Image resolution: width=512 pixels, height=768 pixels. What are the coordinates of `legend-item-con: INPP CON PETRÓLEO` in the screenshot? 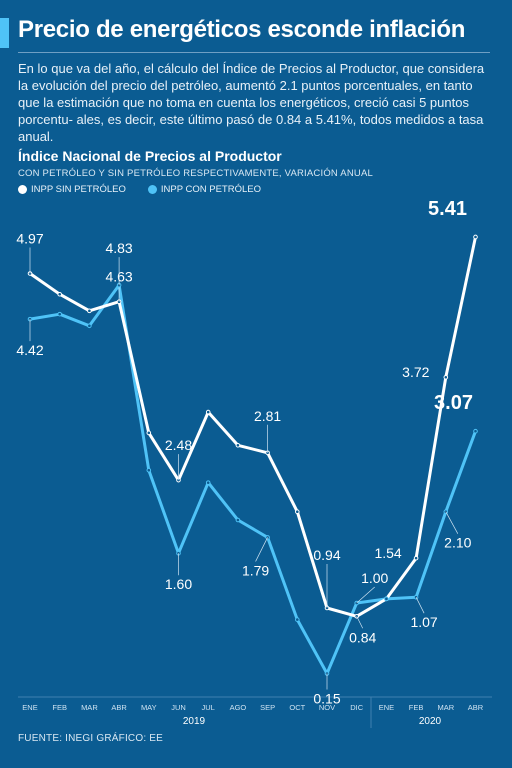 It's located at (204, 189).